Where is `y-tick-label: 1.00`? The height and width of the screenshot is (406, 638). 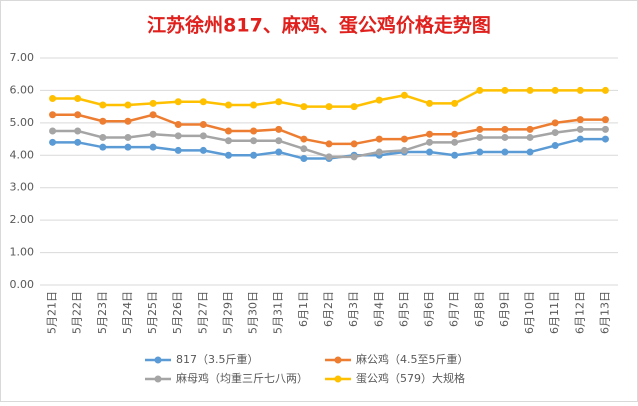 y-tick-label: 1.00 is located at coordinates (22, 252).